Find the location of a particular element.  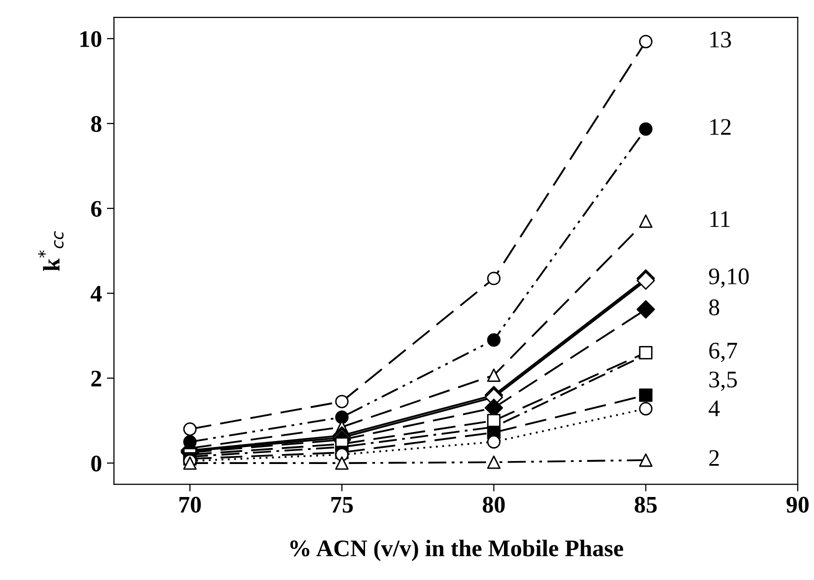

x-tick-label: 80 is located at coordinates (493, 504).